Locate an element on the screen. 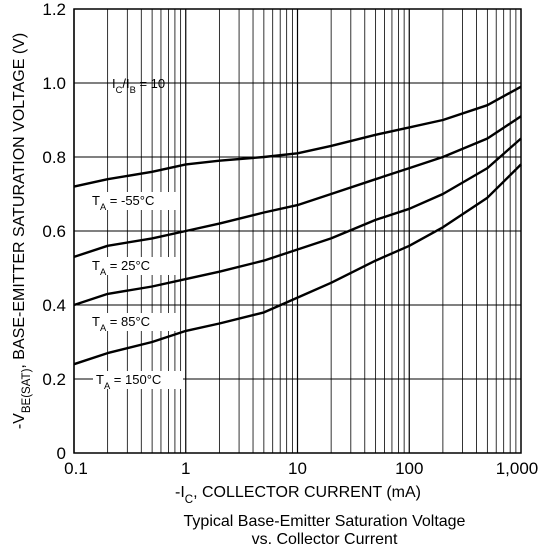 This screenshot has height=553, width=549. x-tick-labels: 0.1 1 10 100 1,000 is located at coordinates (301, 468).